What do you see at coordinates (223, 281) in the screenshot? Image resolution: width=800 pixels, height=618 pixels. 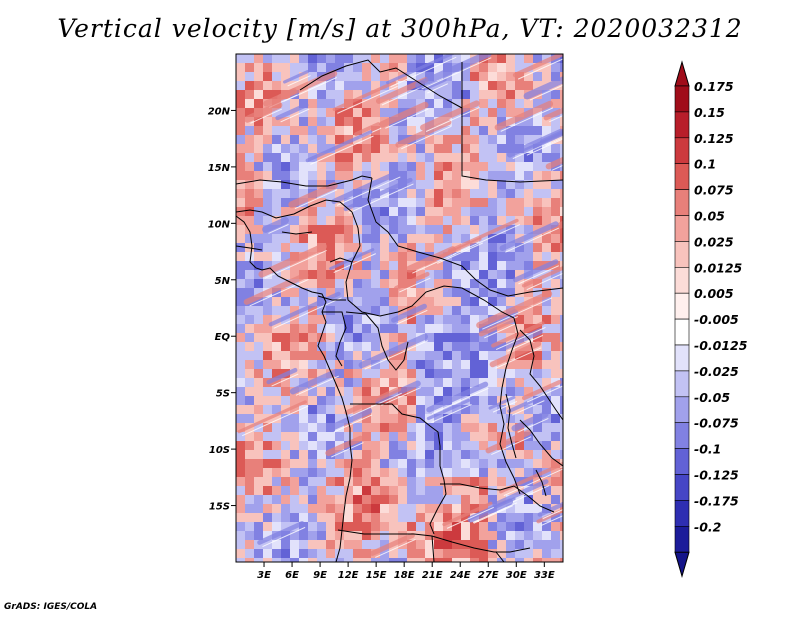 I see `lat-tick-label: 5N` at bounding box center [223, 281].